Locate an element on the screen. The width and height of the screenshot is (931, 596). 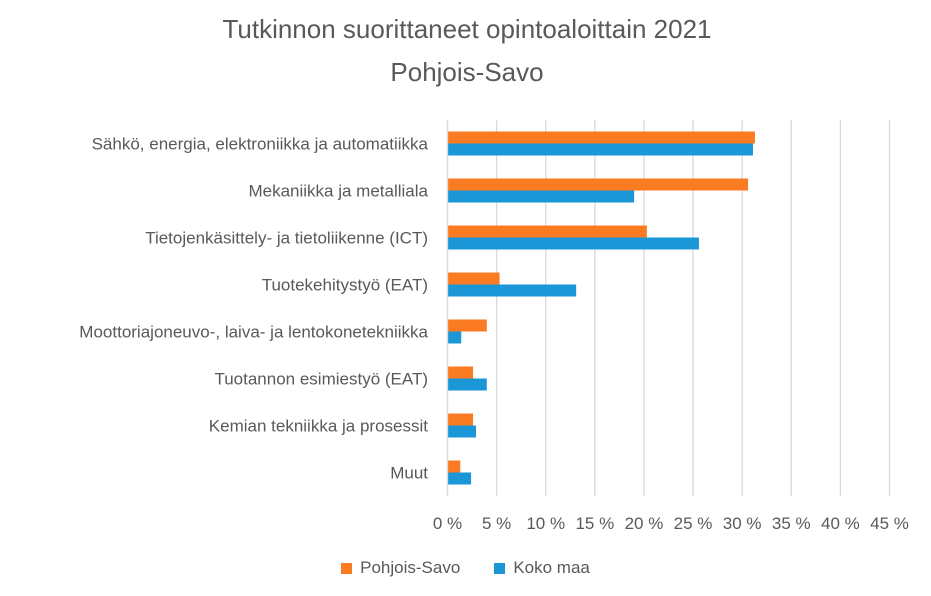
x-tick-label: 0 % is located at coordinates (447, 523).